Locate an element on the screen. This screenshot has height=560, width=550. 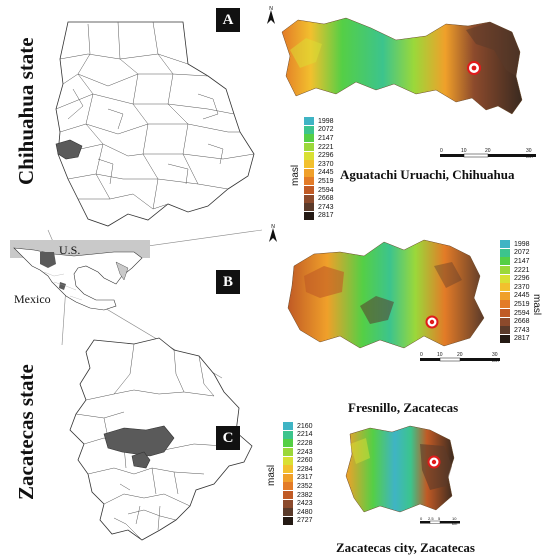
legend-row: 2296 is located at coordinates (515, 278).